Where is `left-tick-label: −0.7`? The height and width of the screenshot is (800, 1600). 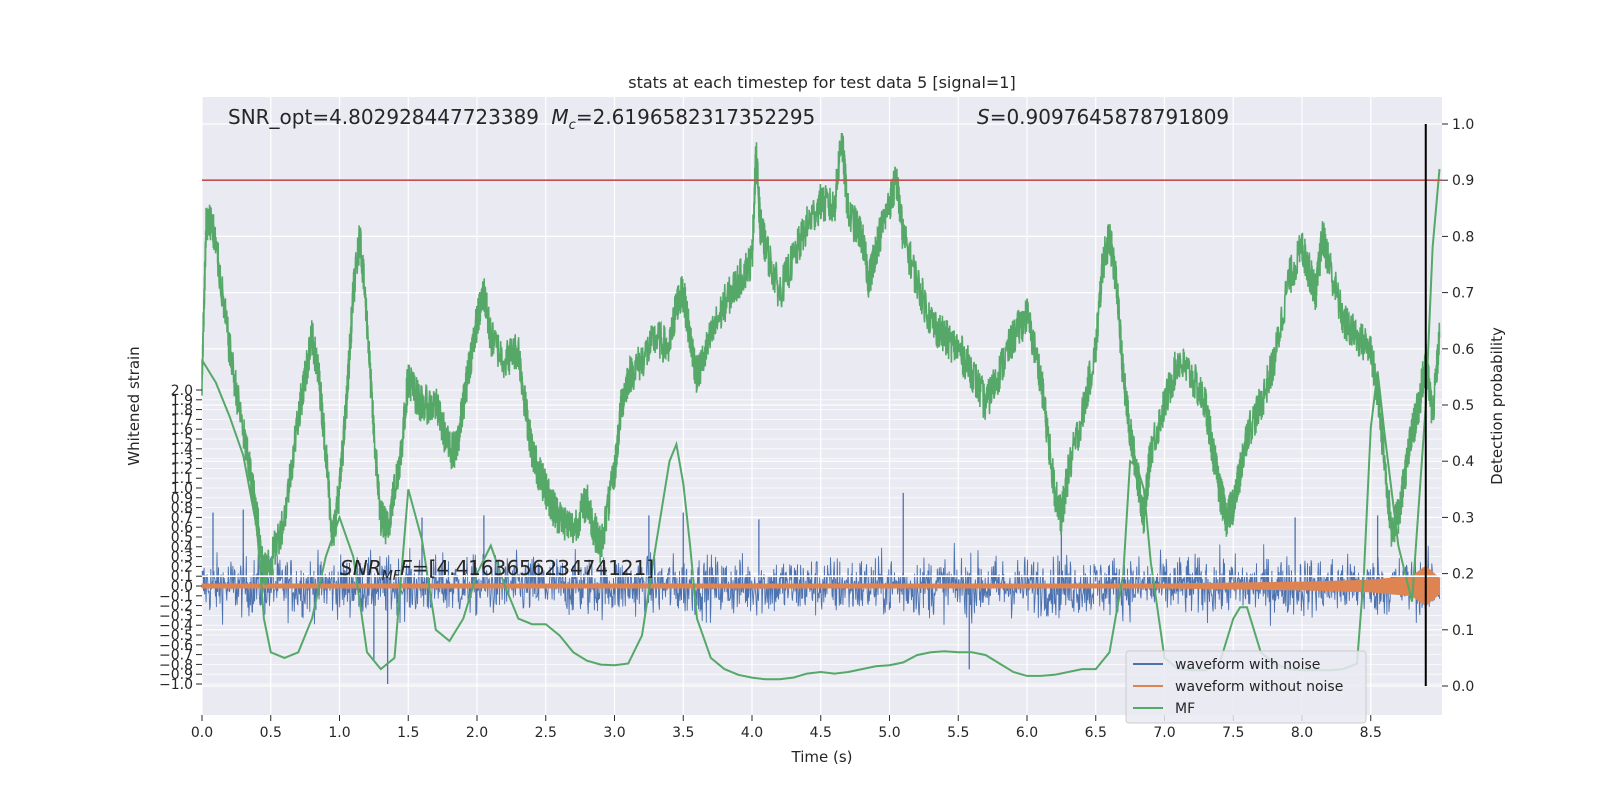 left-tick-label: −0.7 is located at coordinates (176, 656).